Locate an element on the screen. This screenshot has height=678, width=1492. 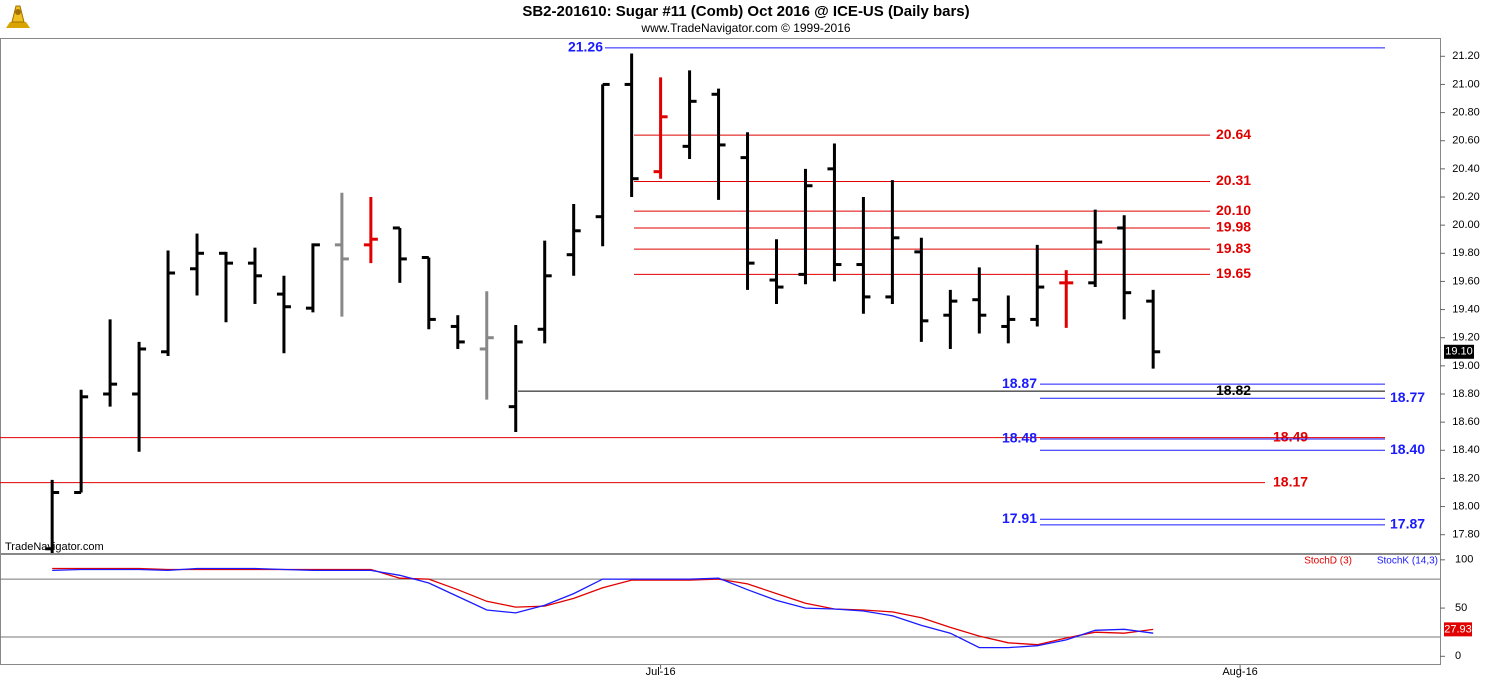
y-tick-label: 21.00 is located at coordinates (1466, 84).